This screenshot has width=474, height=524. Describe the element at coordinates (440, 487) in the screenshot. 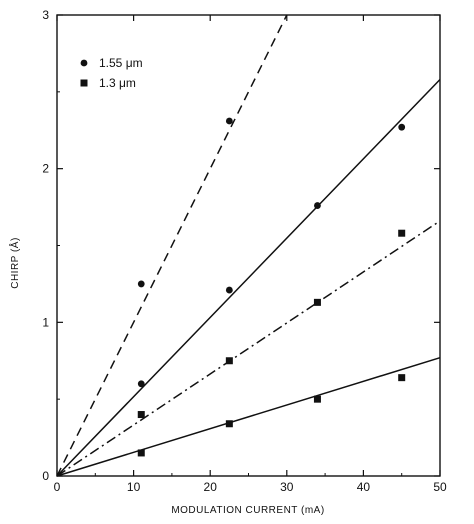

I see `x-tick-label-50: 50` at that location.